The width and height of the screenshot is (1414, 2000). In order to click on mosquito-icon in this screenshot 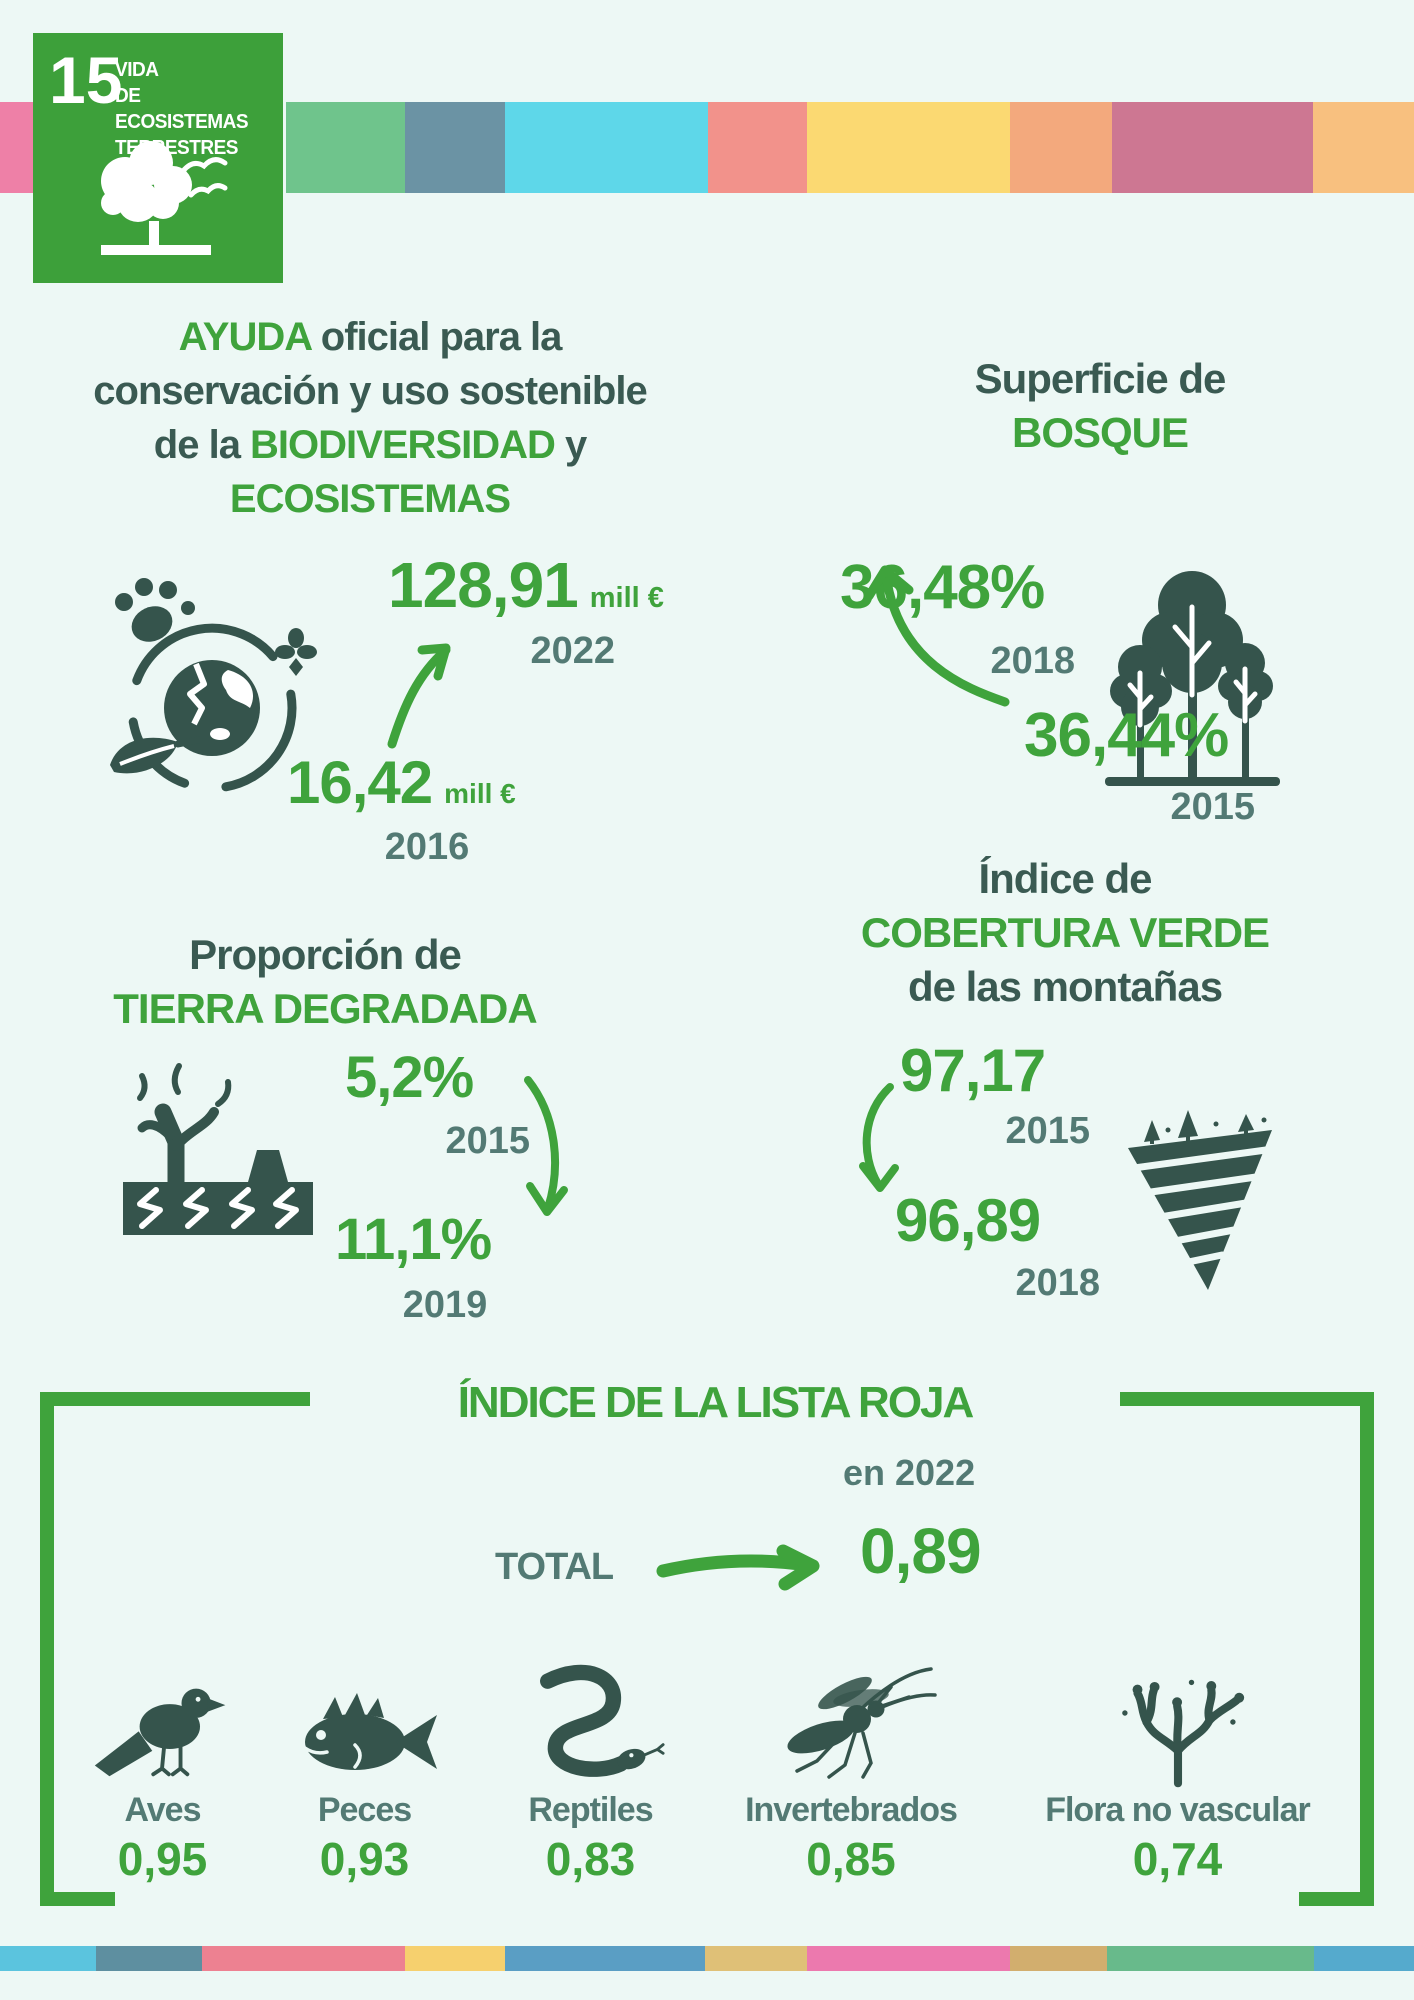, I will do `click(861, 1723)`.